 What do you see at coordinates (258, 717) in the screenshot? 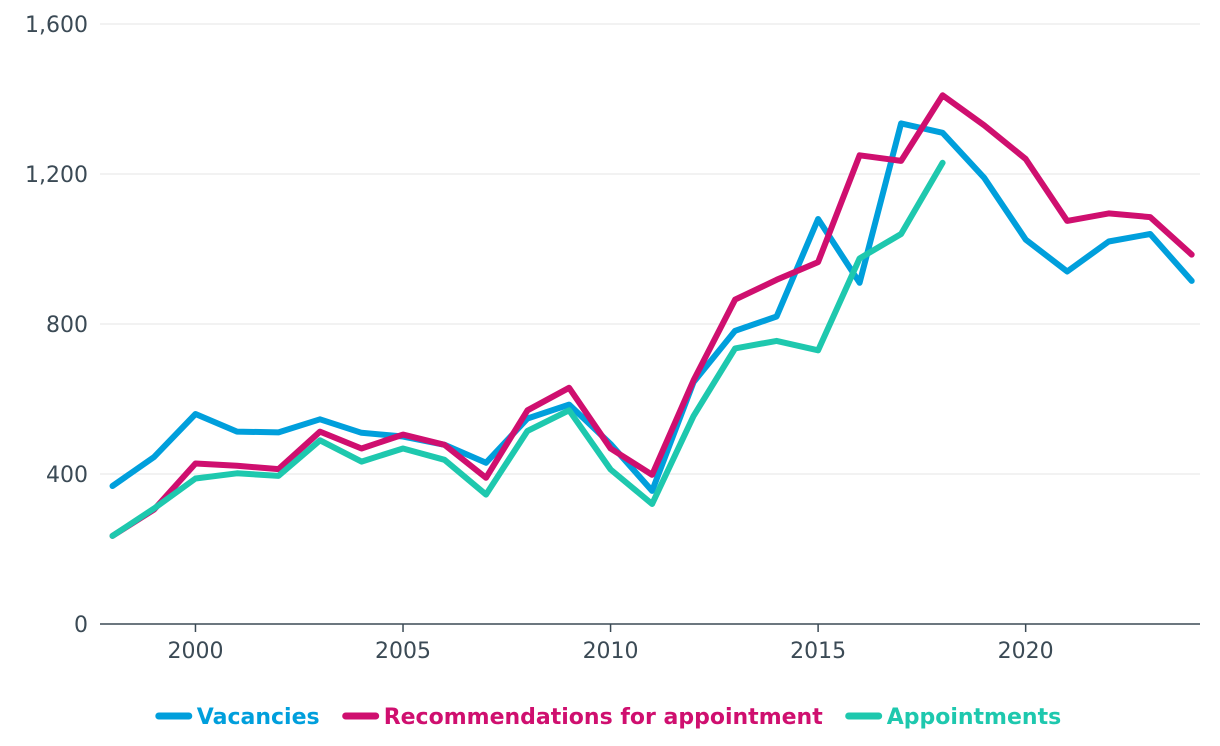
I see `legend-label: Vacancies` at bounding box center [258, 717].